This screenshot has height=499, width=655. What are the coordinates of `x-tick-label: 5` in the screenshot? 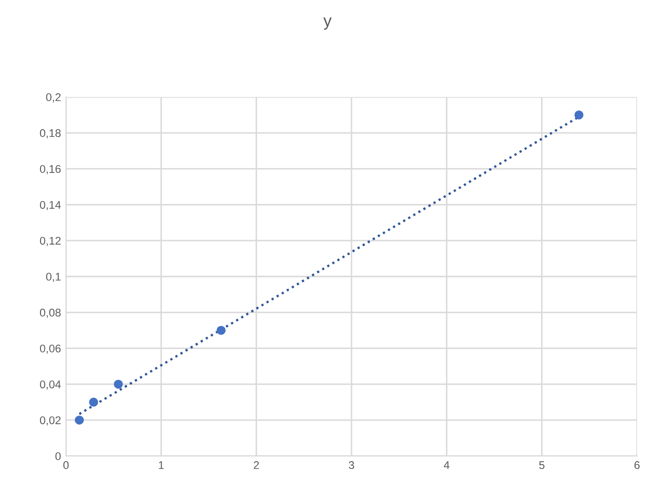 It's located at (541, 465).